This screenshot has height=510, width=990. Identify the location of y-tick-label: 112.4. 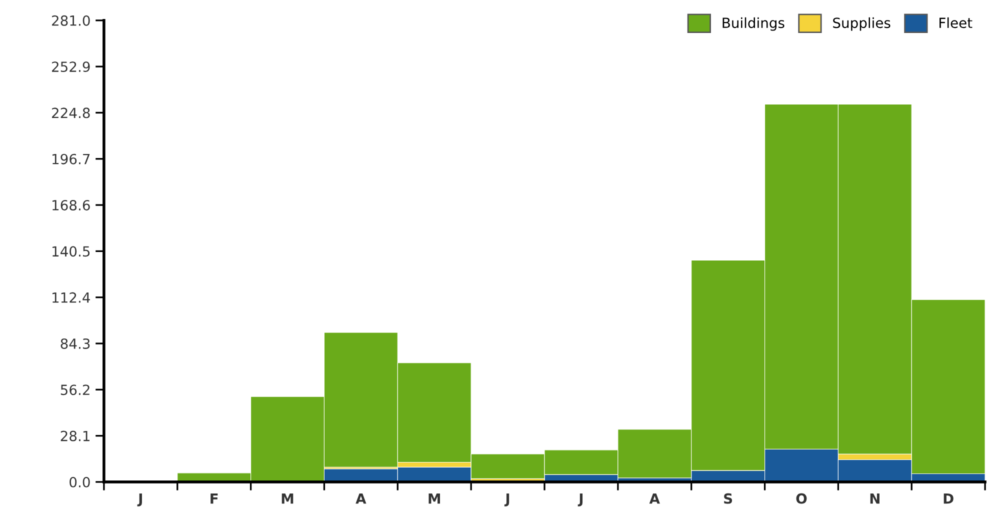
(71, 297).